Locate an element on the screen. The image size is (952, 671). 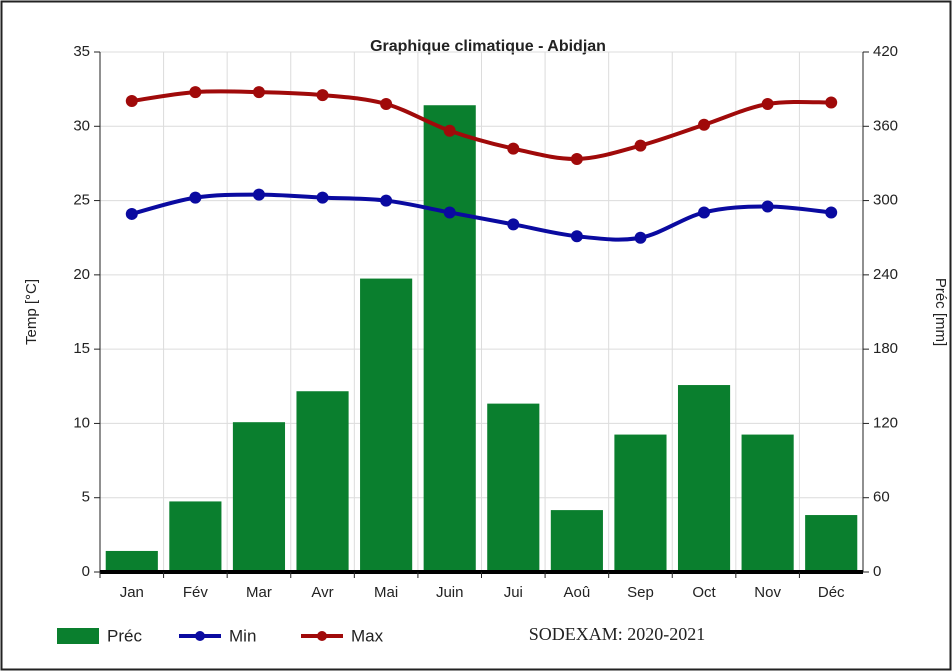
y-tick-label: 30 is located at coordinates (81, 125).